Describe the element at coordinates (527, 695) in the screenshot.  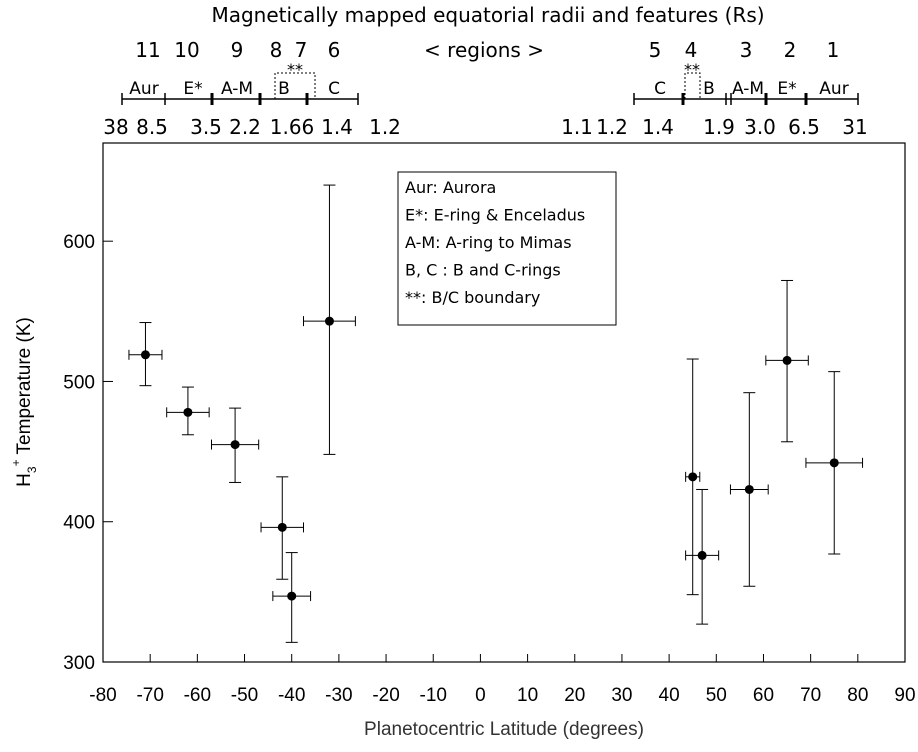
I see `x-tick-label: 10` at that location.